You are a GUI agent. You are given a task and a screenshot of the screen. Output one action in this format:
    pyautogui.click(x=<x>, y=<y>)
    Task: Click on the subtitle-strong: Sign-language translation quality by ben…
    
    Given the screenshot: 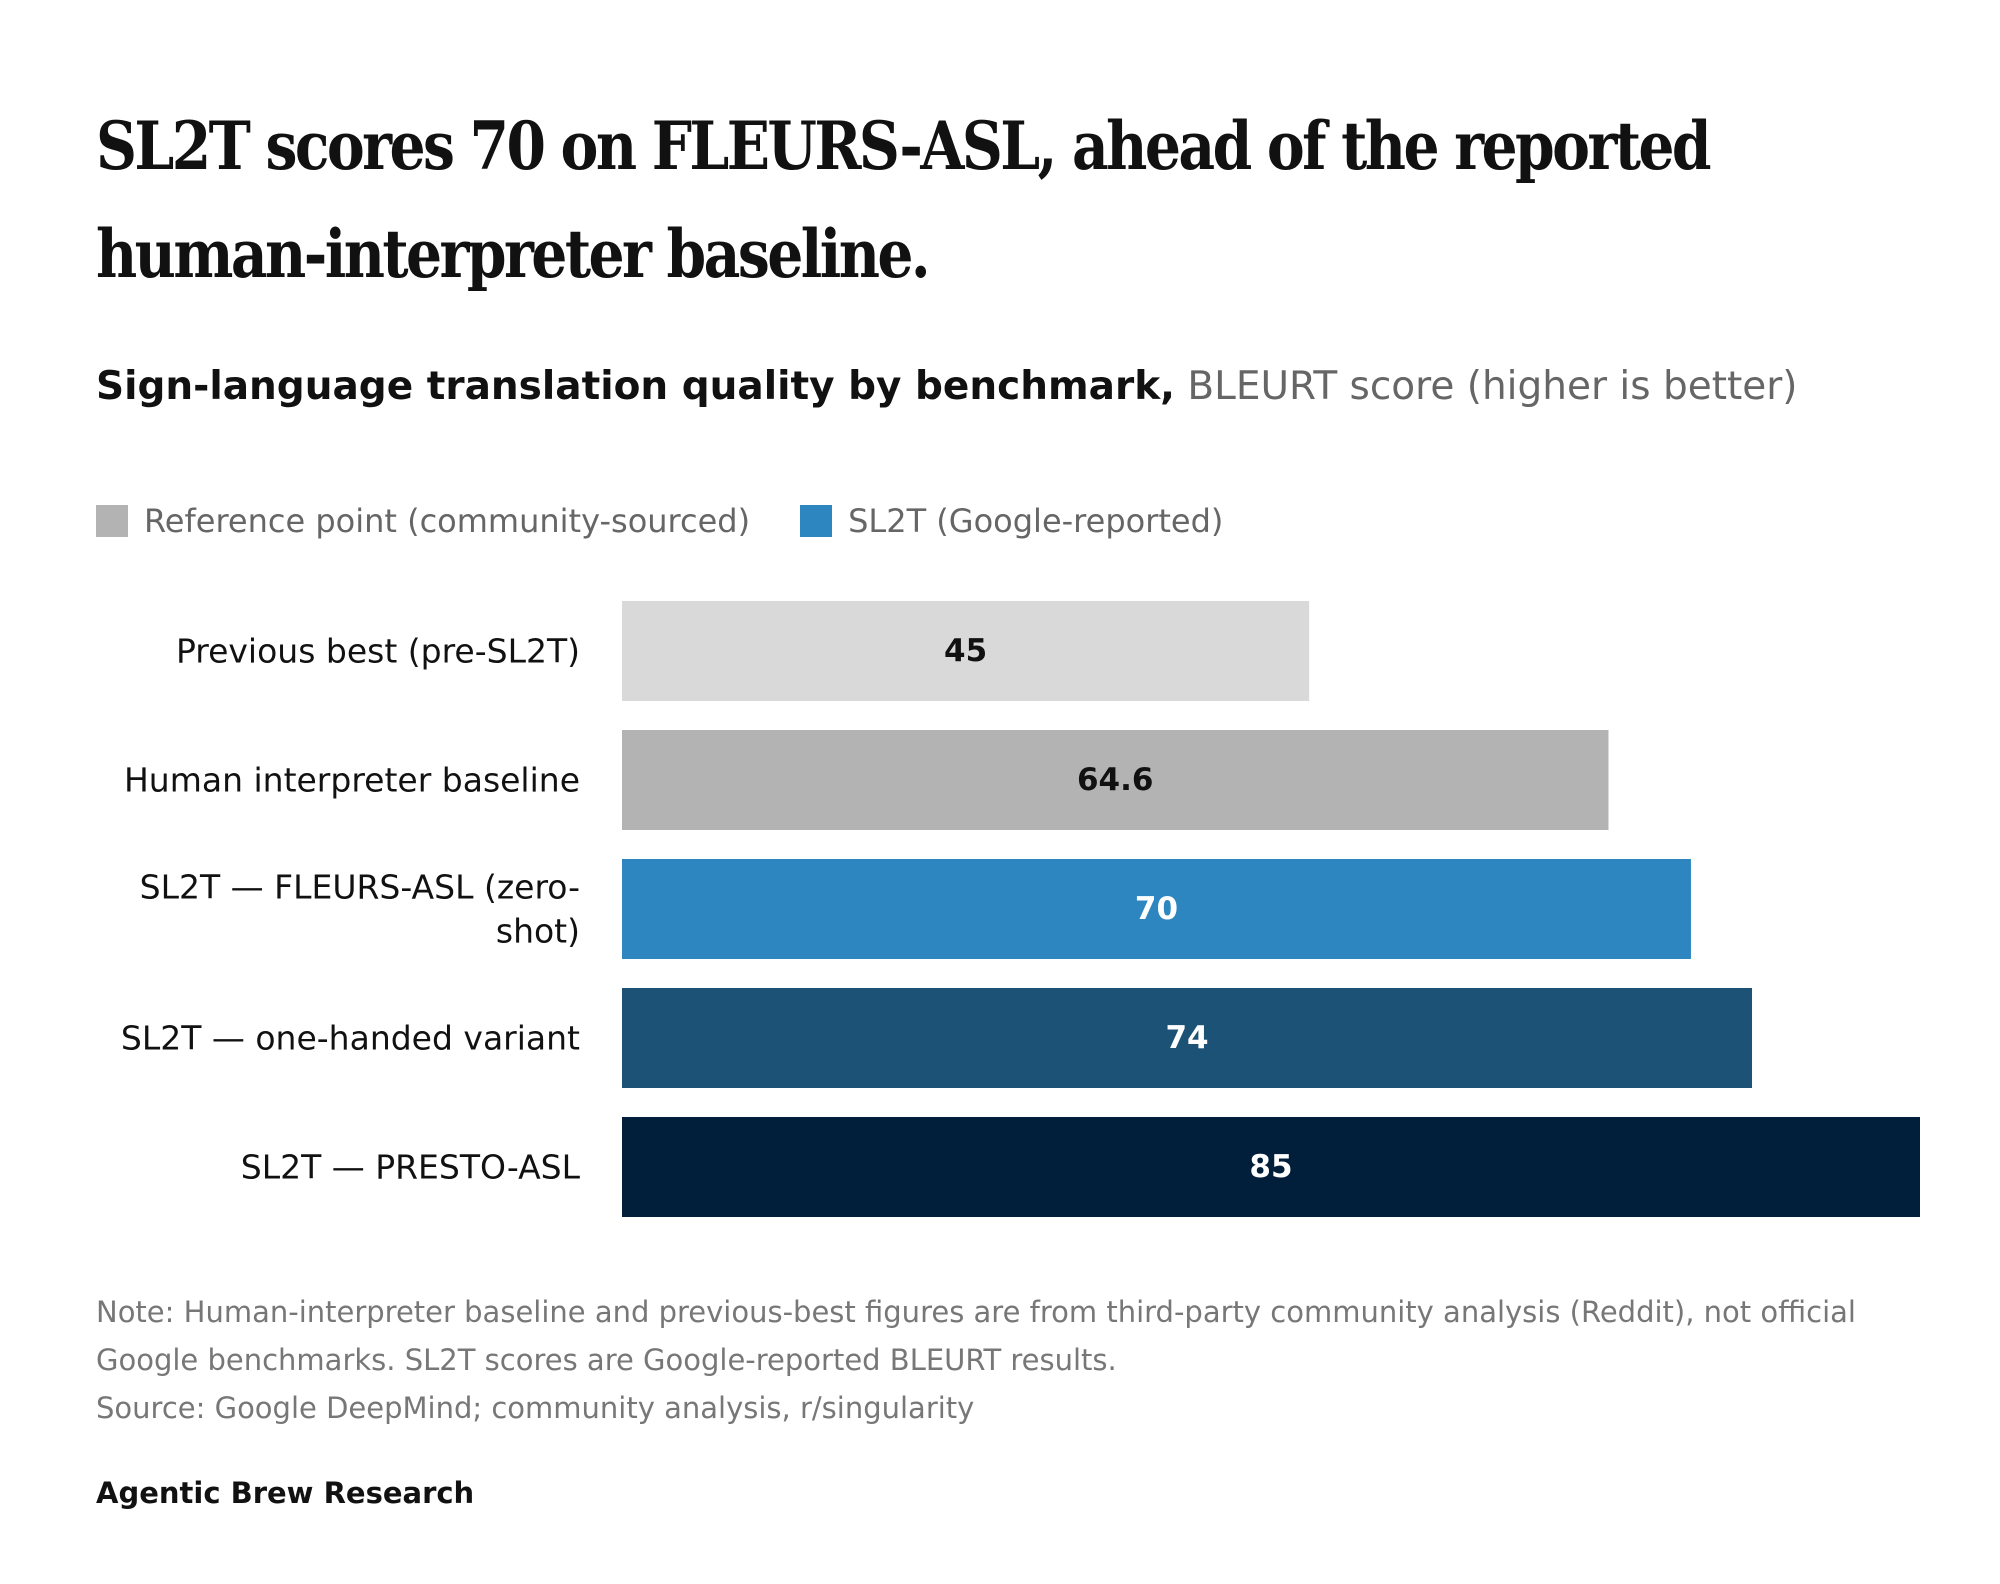 What is the action you would take?
    pyautogui.click(x=635, y=386)
    